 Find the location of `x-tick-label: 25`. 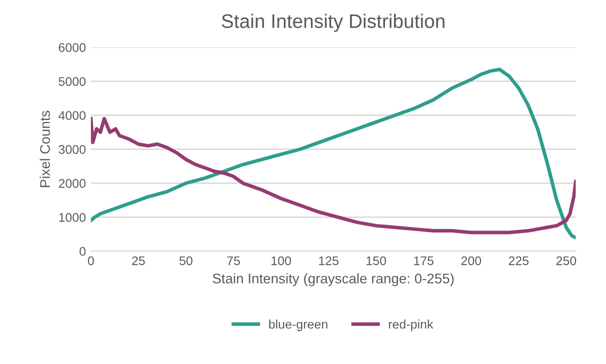

x-tick-label: 25 is located at coordinates (138, 261).